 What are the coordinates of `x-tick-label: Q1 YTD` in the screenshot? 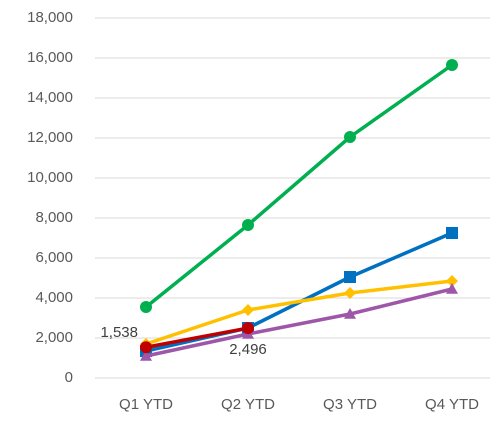 It's located at (146, 404).